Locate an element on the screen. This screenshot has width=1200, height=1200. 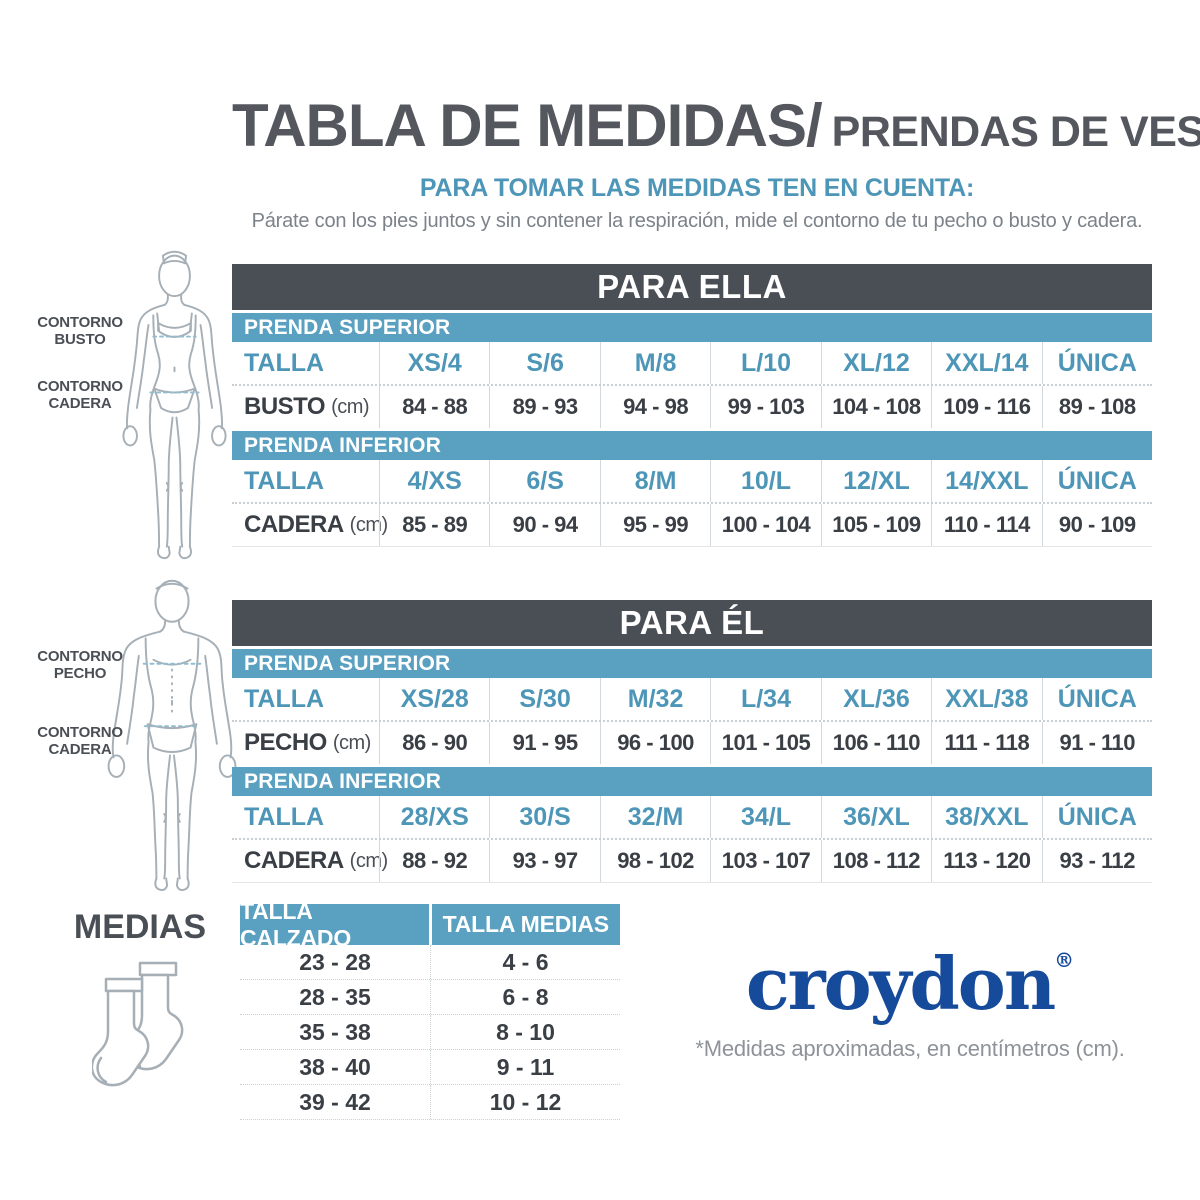
page-title: TABLA DE MEDIDAS/PRENDAS DE VESTIR is located at coordinates (716, 126).